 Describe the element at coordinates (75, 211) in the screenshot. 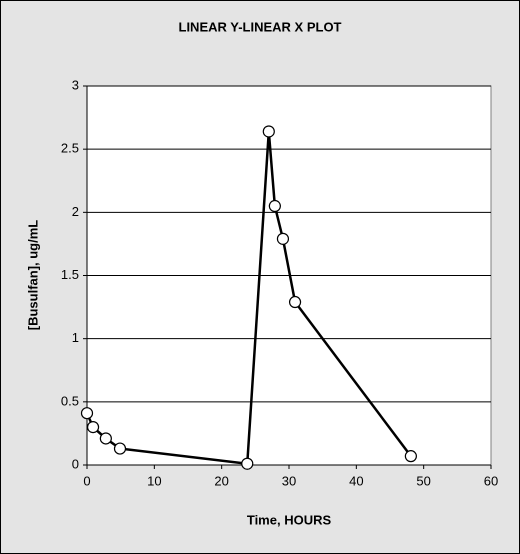

I see `y-tick-label: 2` at that location.